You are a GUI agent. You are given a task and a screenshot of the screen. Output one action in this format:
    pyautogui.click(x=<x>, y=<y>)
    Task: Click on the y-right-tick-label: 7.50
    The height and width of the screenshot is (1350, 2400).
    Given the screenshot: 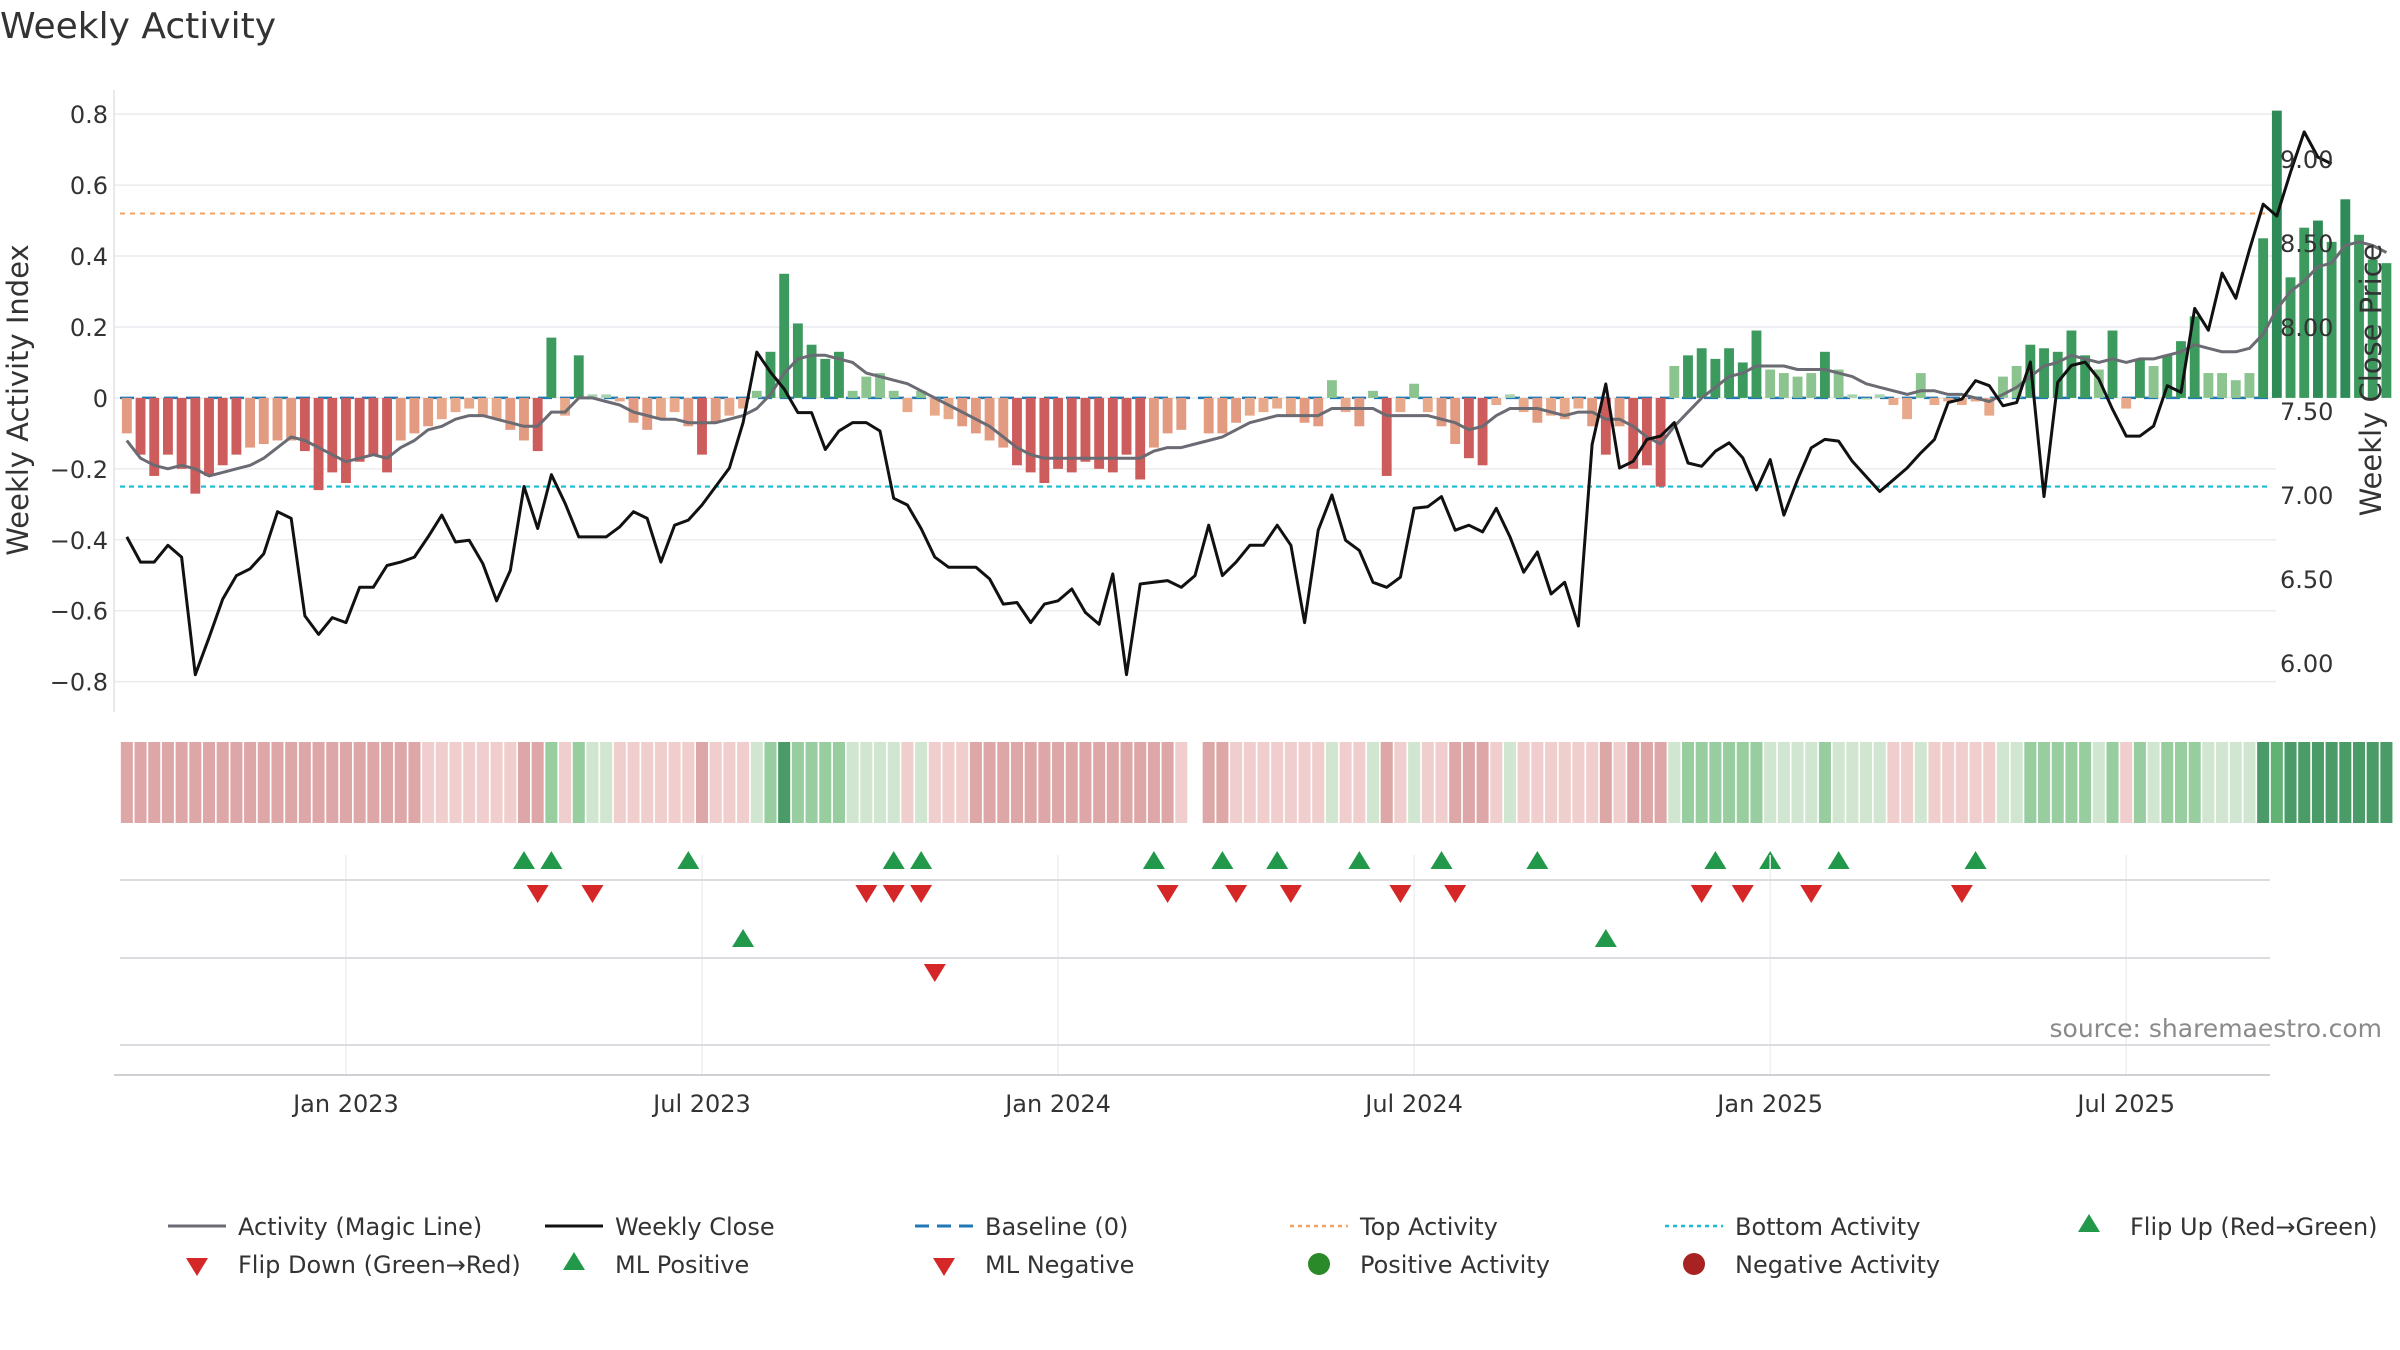 What is the action you would take?
    pyautogui.click(x=2306, y=412)
    